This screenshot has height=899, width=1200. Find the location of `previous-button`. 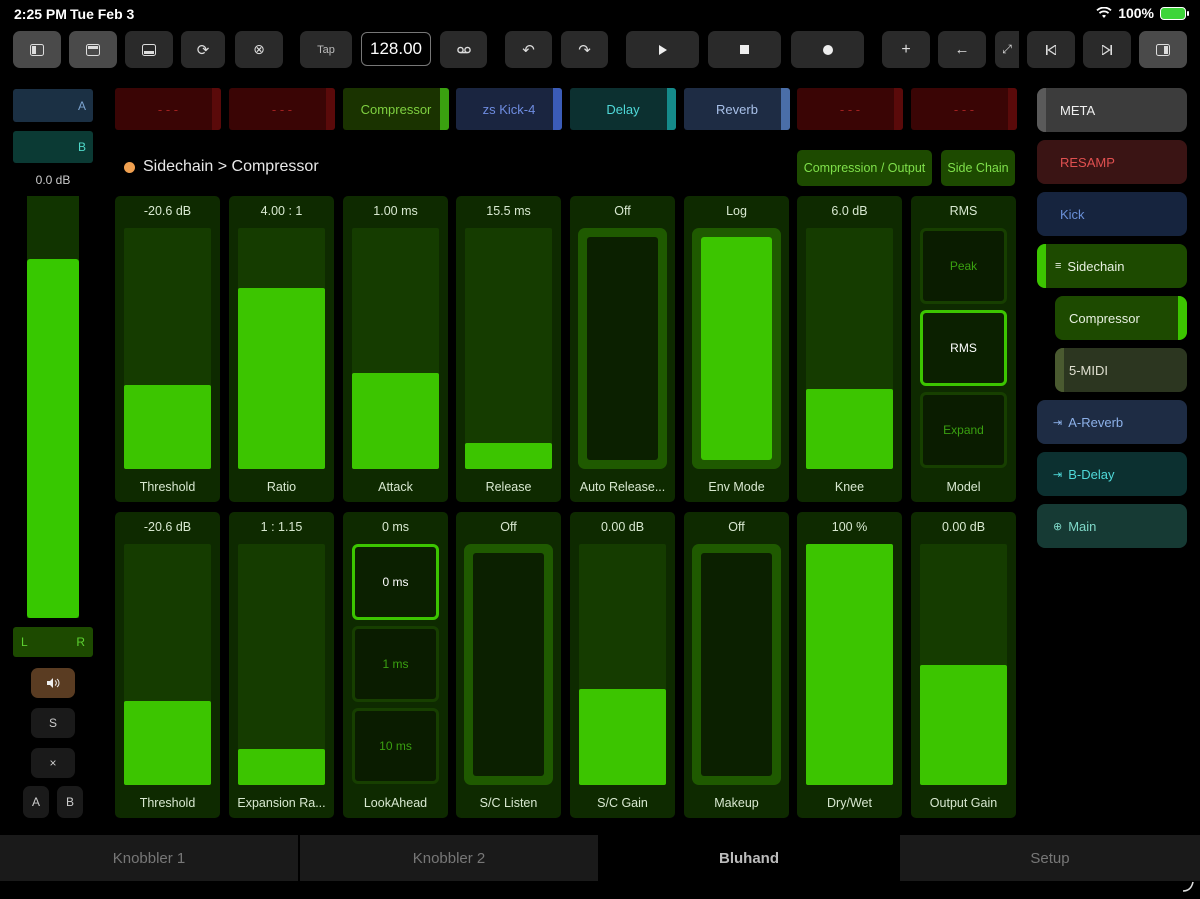

previous-button is located at coordinates (1051, 49).